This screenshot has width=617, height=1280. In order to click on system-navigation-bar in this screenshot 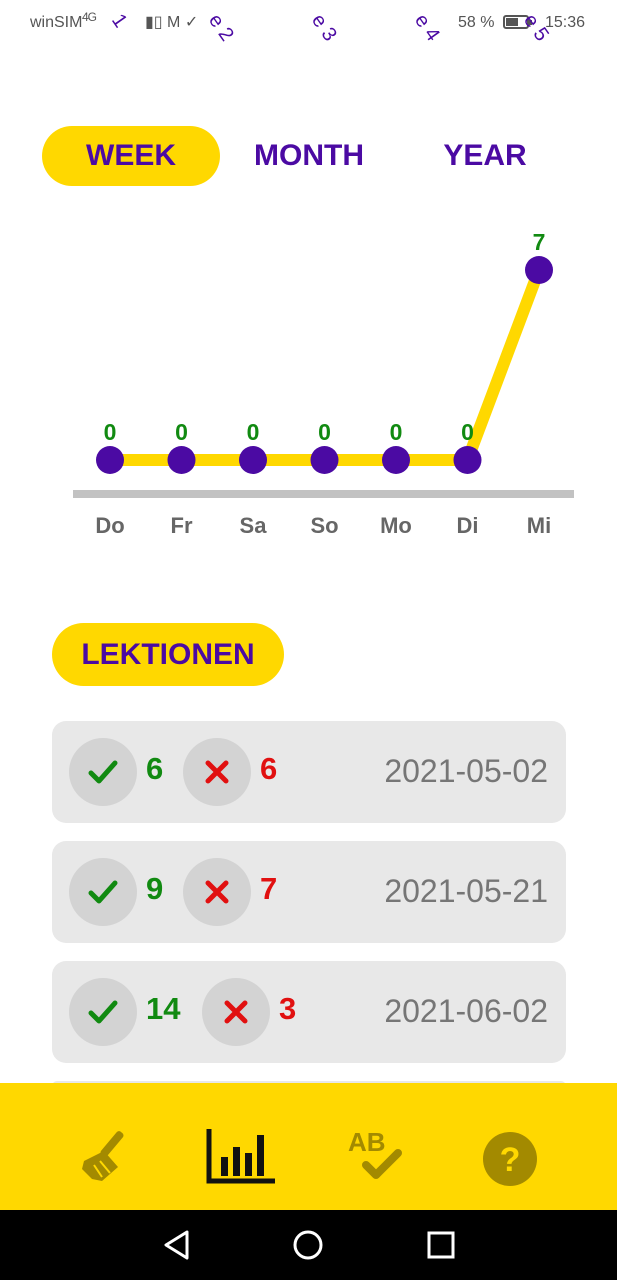, I will do `click(308, 1245)`.